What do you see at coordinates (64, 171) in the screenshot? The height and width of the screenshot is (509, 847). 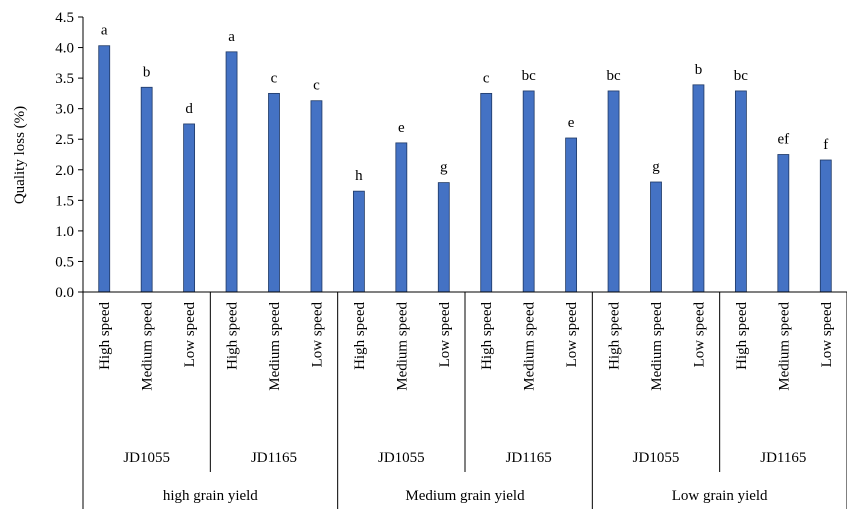 I see `y-tick-label: 2.0` at bounding box center [64, 171].